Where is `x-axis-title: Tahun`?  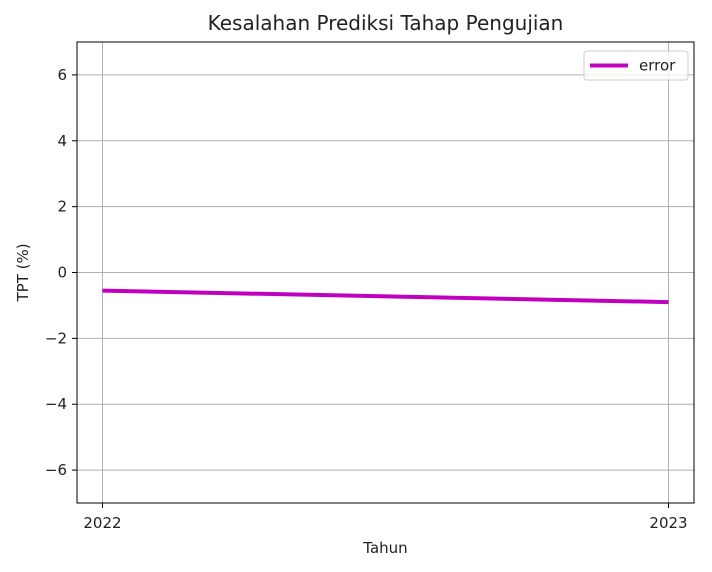 x-axis-title: Tahun is located at coordinates (384, 548).